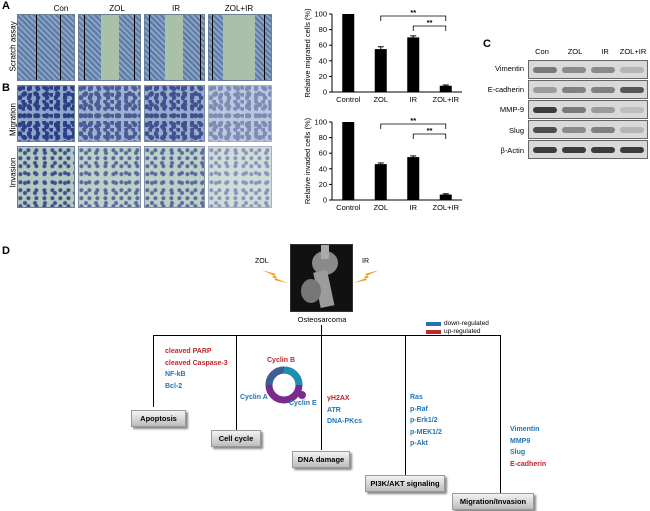  What do you see at coordinates (605, 51) in the screenshot?
I see `wb-lane-ir: IR` at bounding box center [605, 51].